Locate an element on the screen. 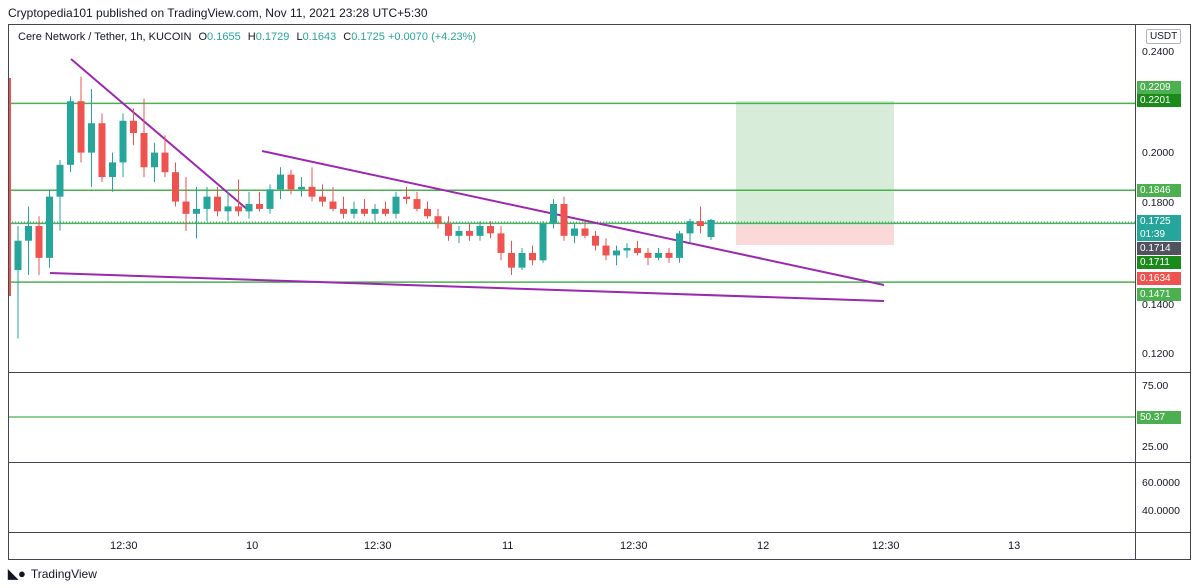 The width and height of the screenshot is (1200, 588). price-tick: 0.2400 is located at coordinates (1158, 52).